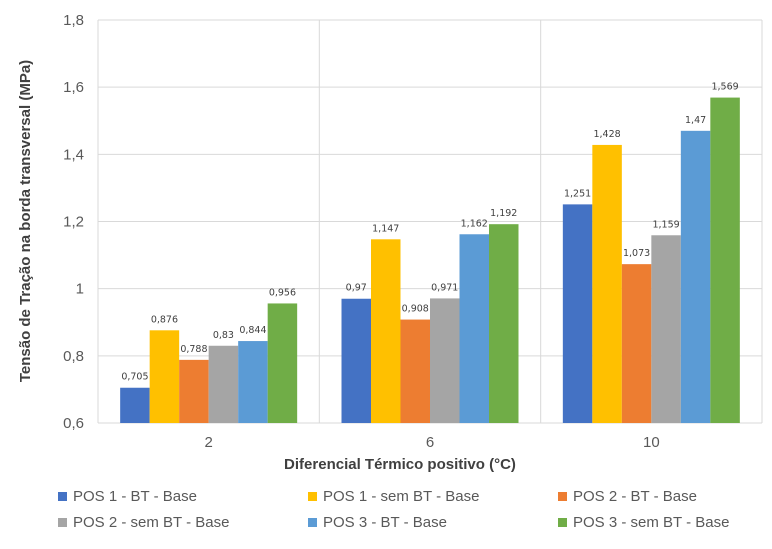  I want to click on data-label: 0,908, so click(415, 309).